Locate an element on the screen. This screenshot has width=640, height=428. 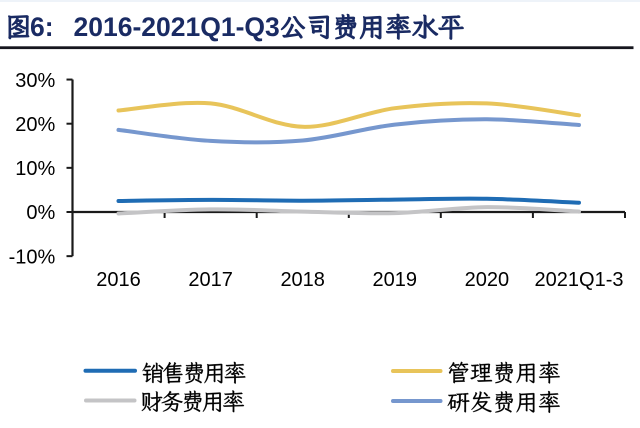
svg-text: 2016-2021Q1-Q3 is located at coordinates (177, 27).